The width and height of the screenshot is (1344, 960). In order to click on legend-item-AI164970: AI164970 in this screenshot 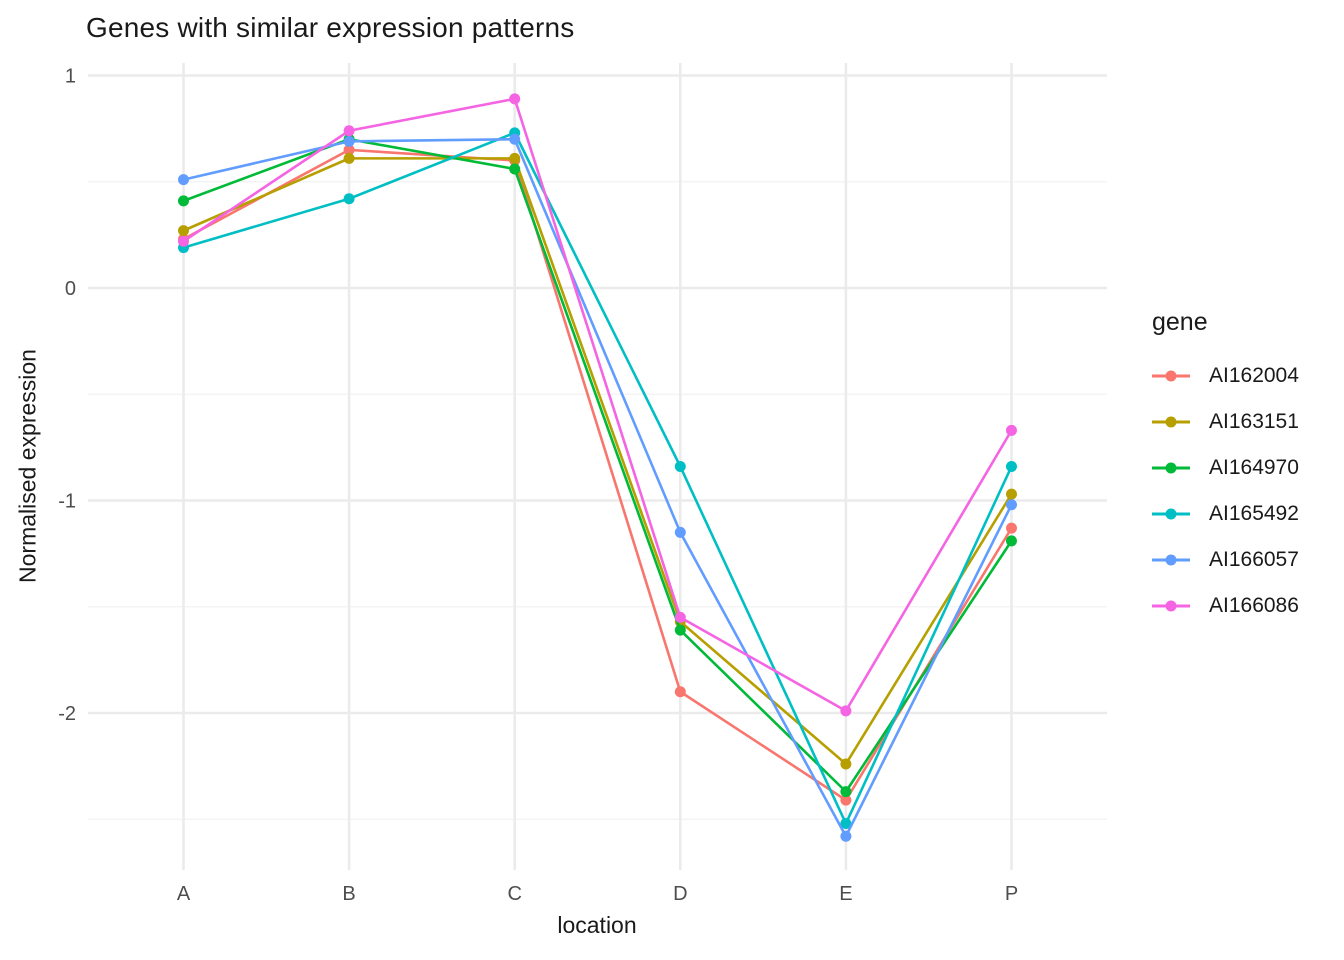, I will do `click(1224, 468)`.